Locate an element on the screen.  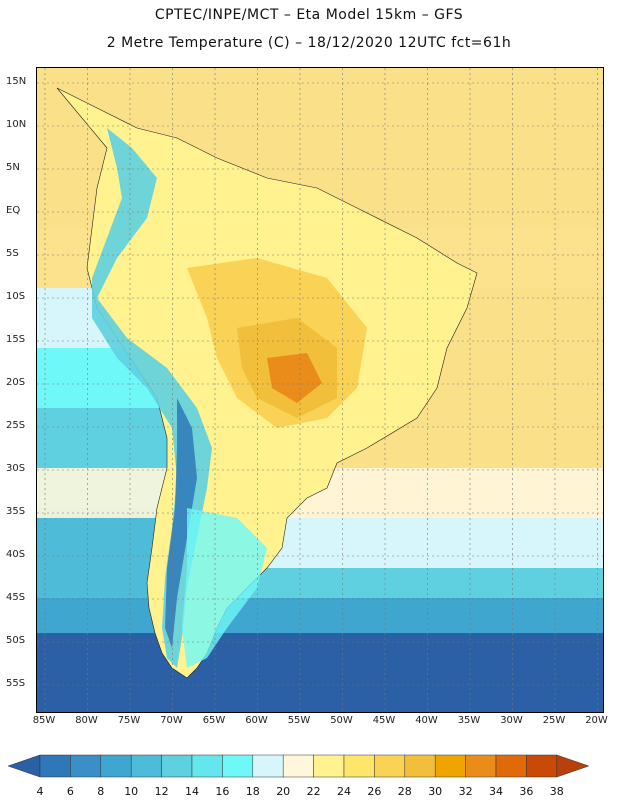
colorbar-tick-label: 30 is located at coordinates (435, 791).